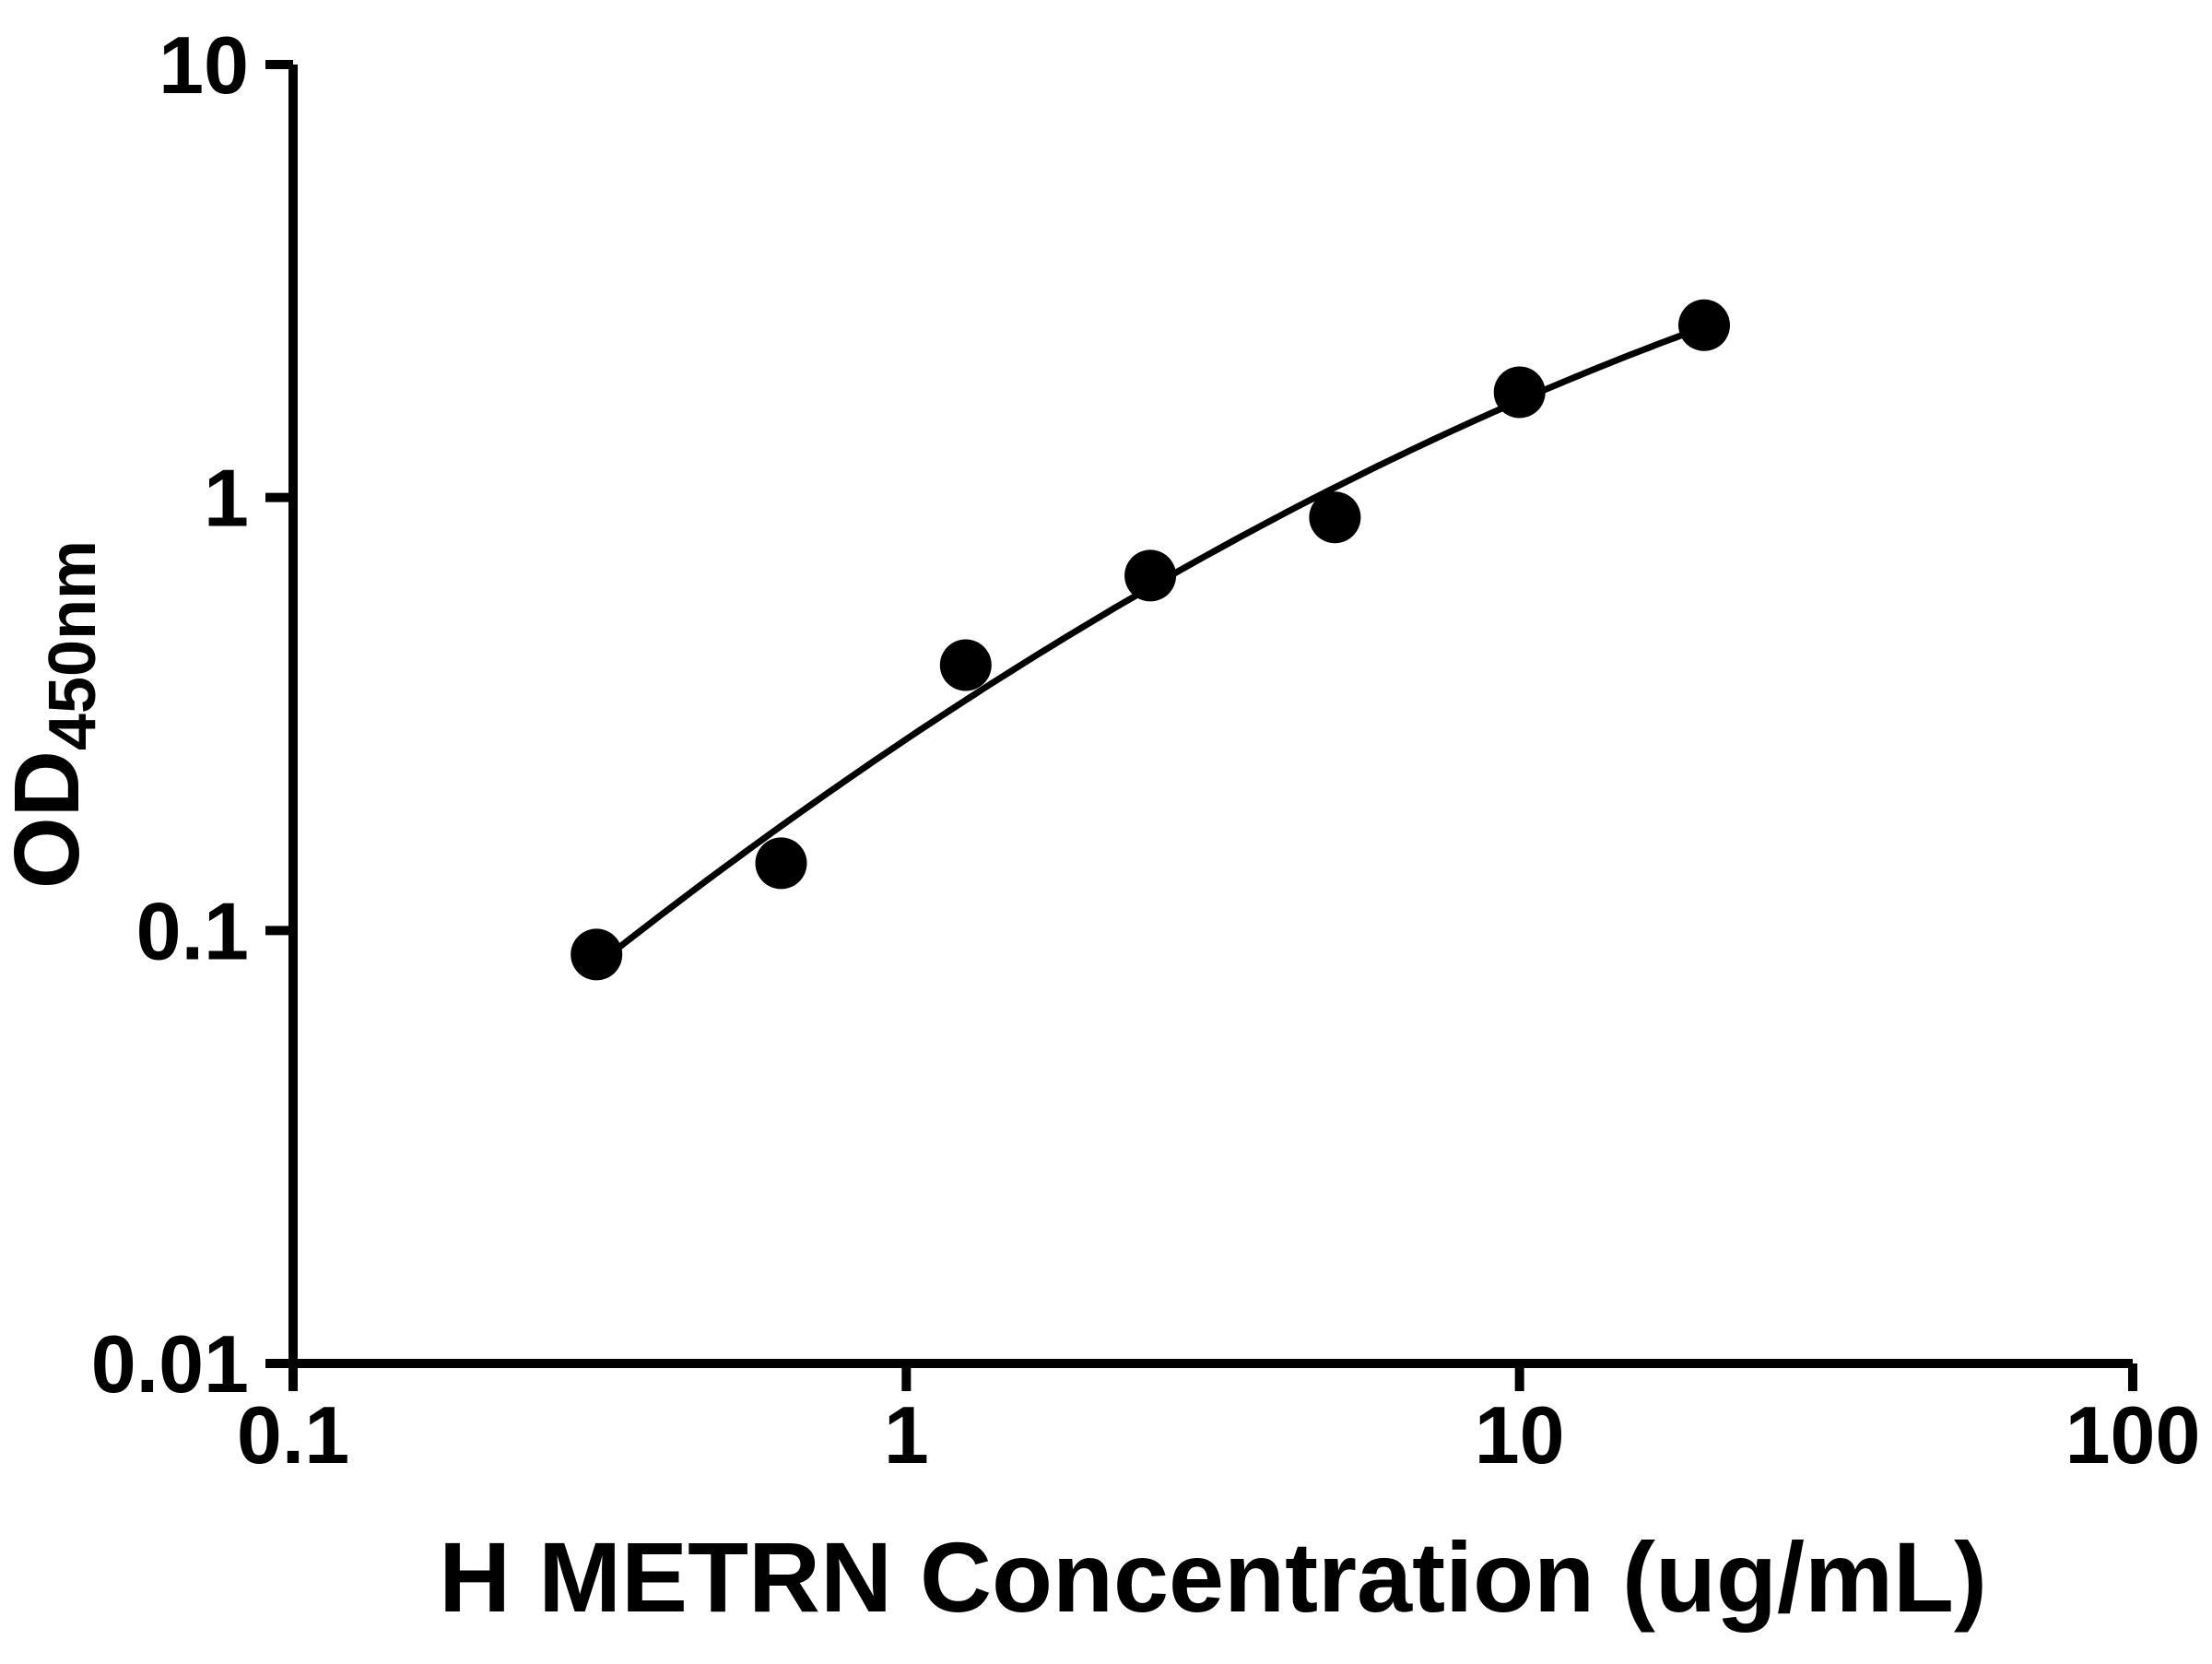 The image size is (2212, 1664). Describe the element at coordinates (226, 498) in the screenshot. I see `y-tick-label: 1` at that location.